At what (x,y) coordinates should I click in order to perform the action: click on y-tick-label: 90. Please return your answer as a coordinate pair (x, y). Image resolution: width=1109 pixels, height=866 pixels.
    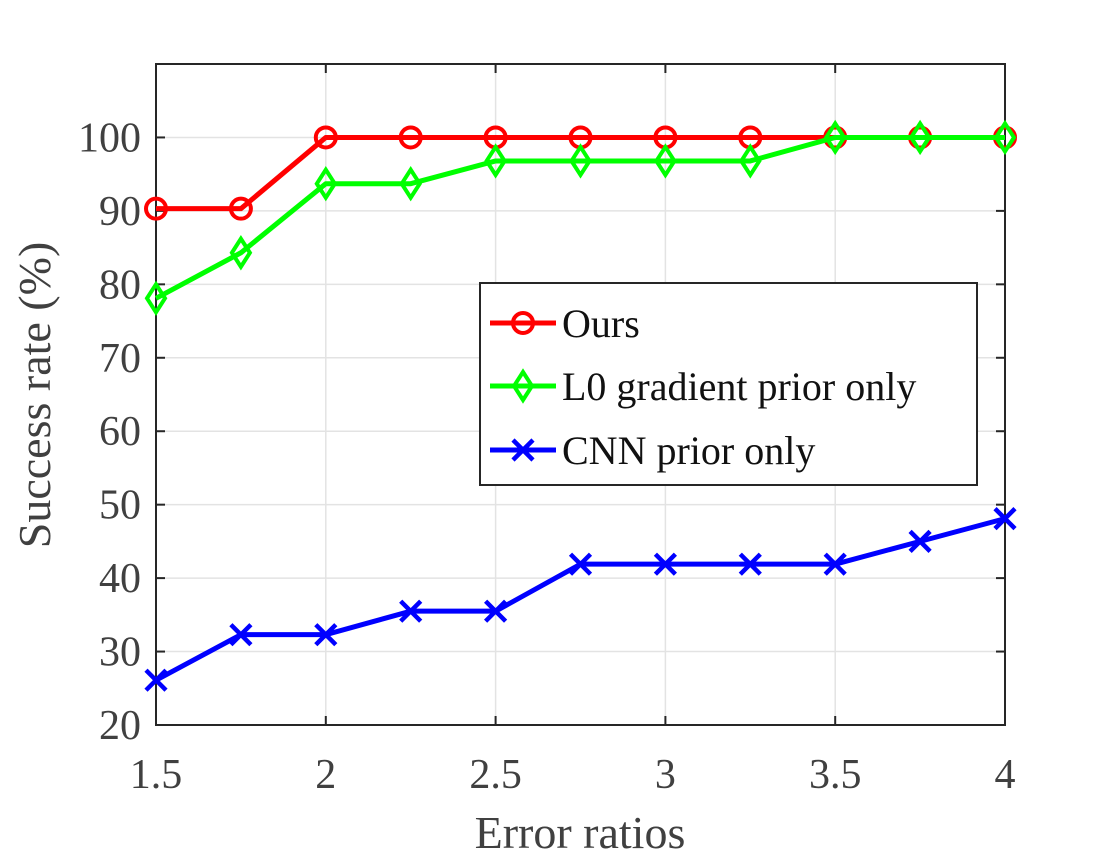
    Looking at the image, I should click on (120, 212).